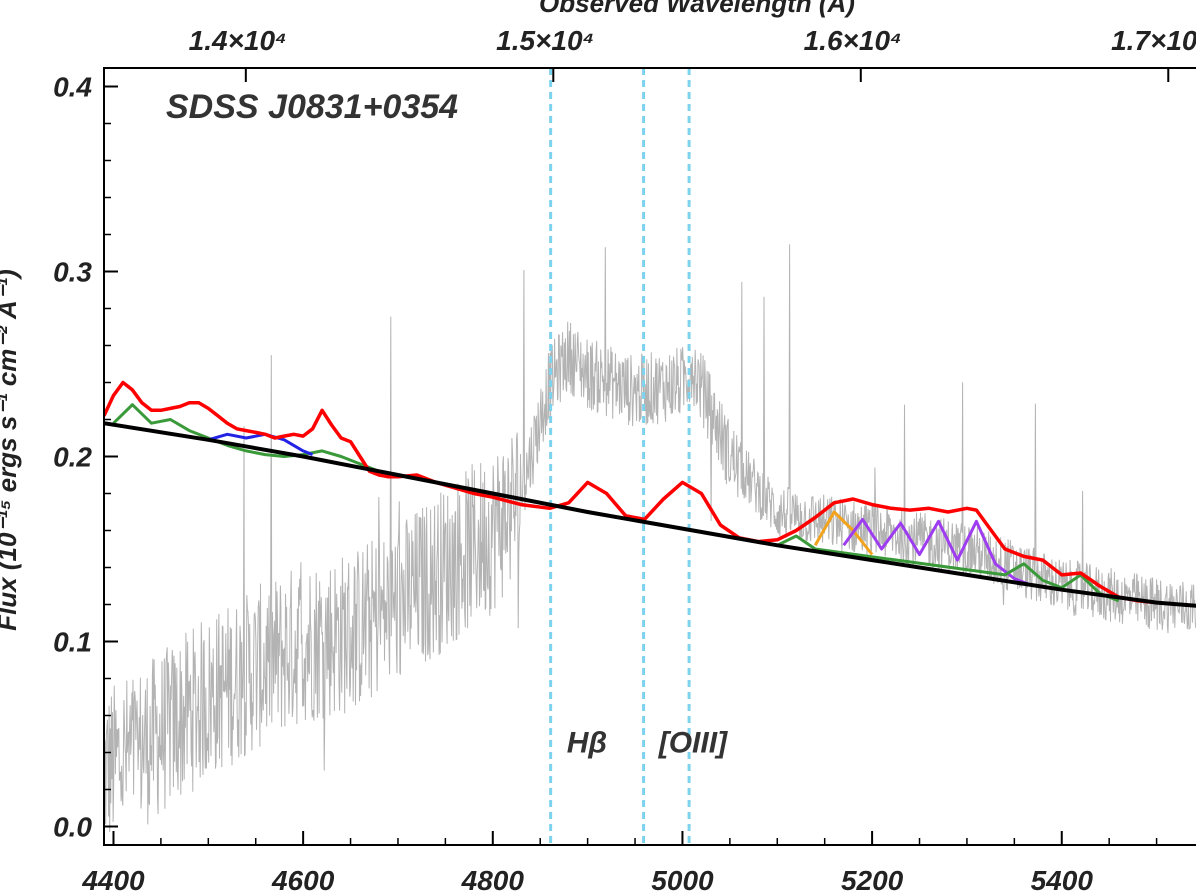 The width and height of the screenshot is (1196, 895). Describe the element at coordinates (620, 456) in the screenshot. I see `reference-lines` at that location.